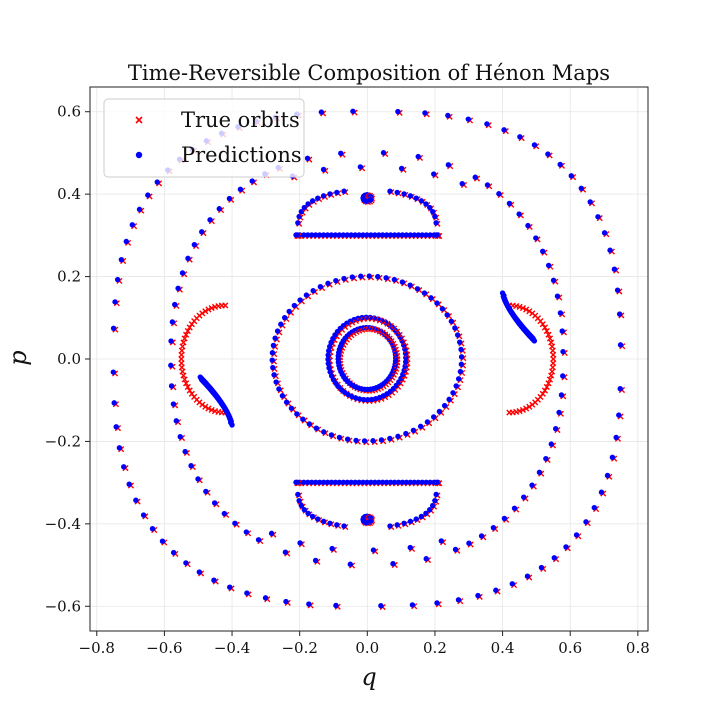 The width and height of the screenshot is (720, 720). What do you see at coordinates (204, 138) in the screenshot?
I see `legend-box` at bounding box center [204, 138].